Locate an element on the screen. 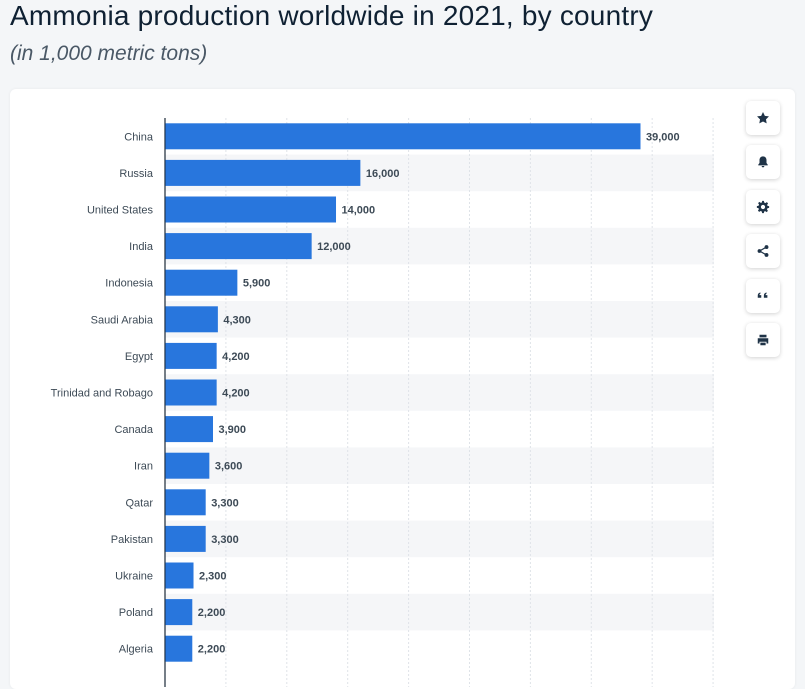  category-label: Egypt is located at coordinates (139, 357).